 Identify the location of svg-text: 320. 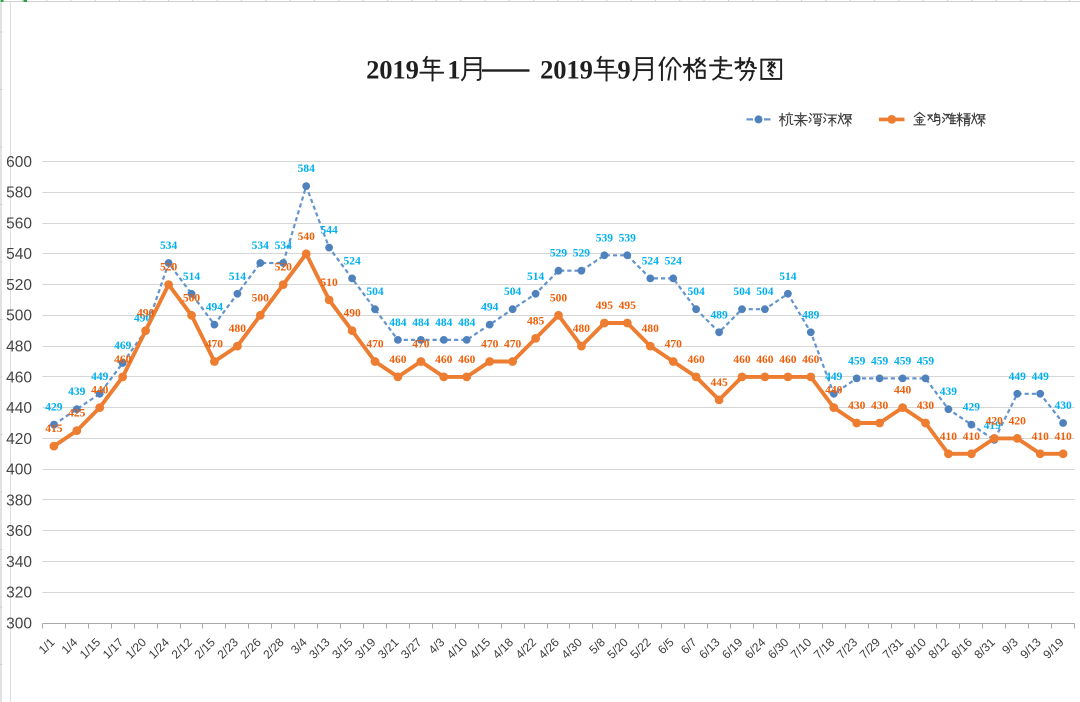
(19, 593).